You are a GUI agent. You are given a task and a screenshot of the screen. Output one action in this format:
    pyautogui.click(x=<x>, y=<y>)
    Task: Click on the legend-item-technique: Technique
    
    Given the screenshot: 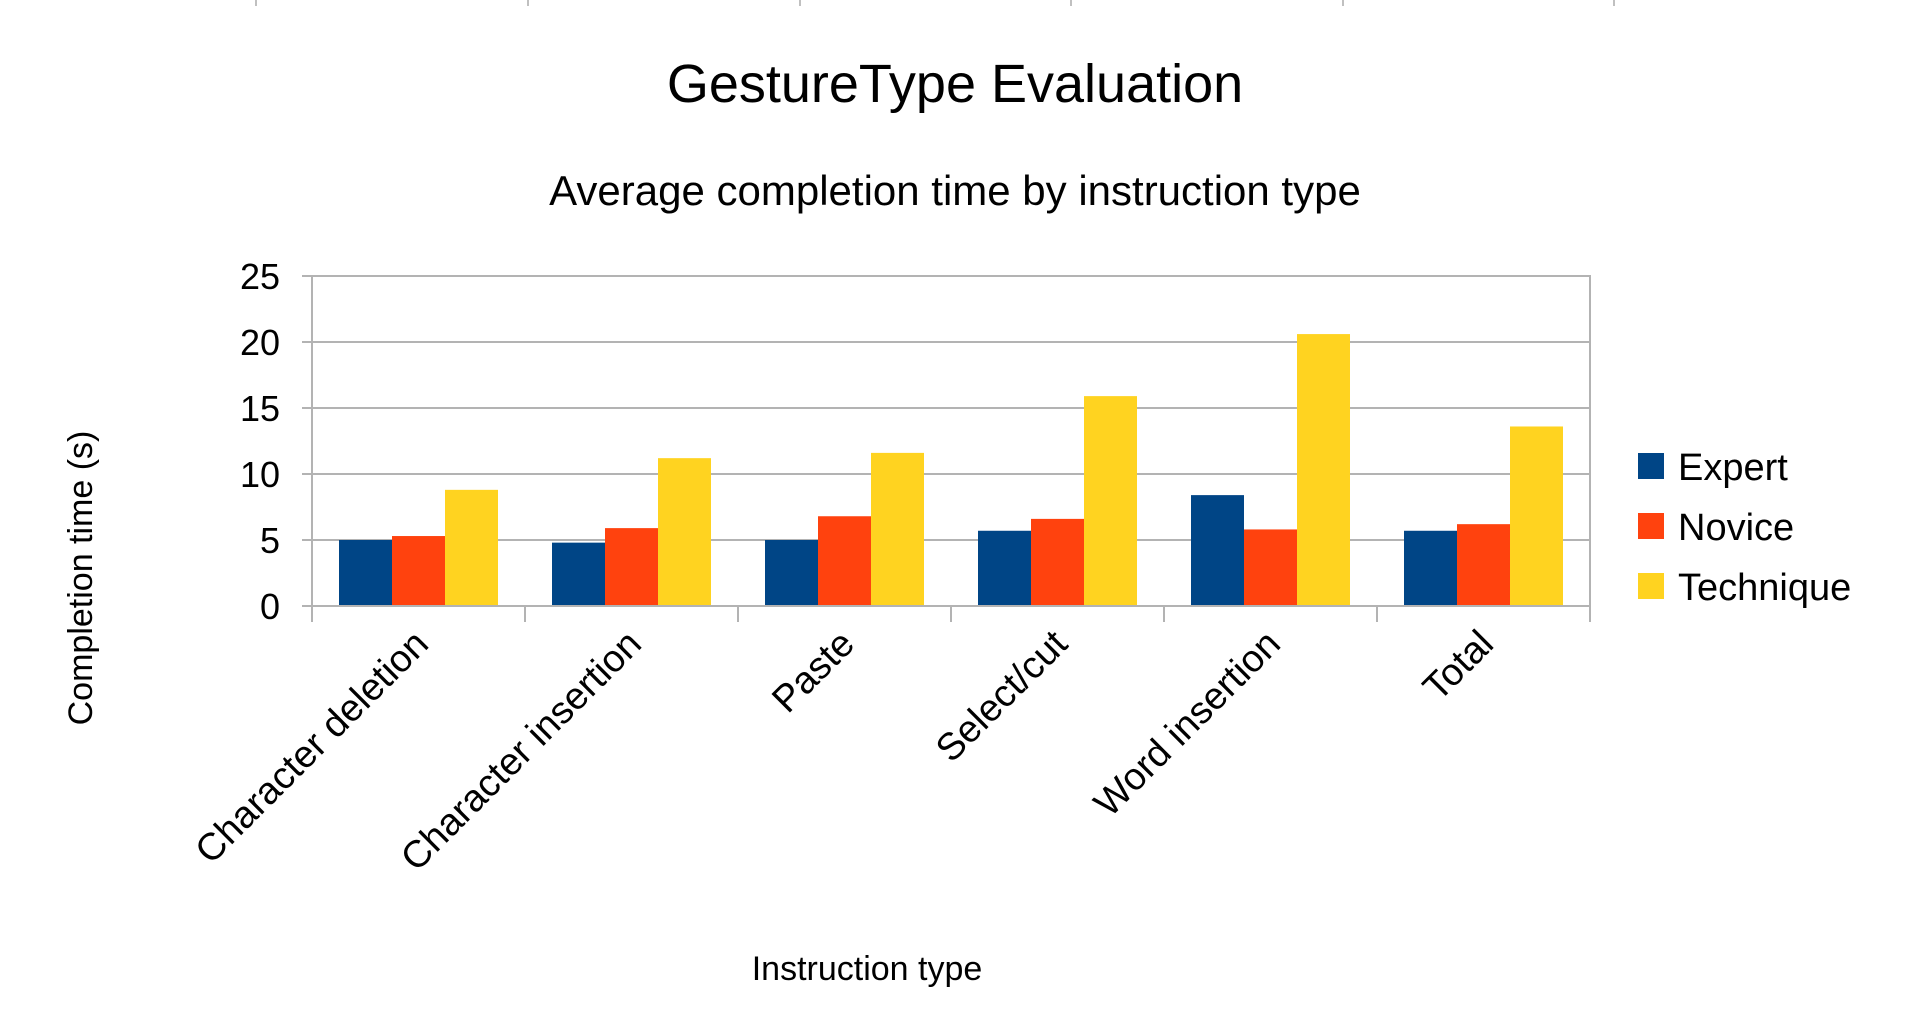 What is the action you would take?
    pyautogui.click(x=1744, y=588)
    